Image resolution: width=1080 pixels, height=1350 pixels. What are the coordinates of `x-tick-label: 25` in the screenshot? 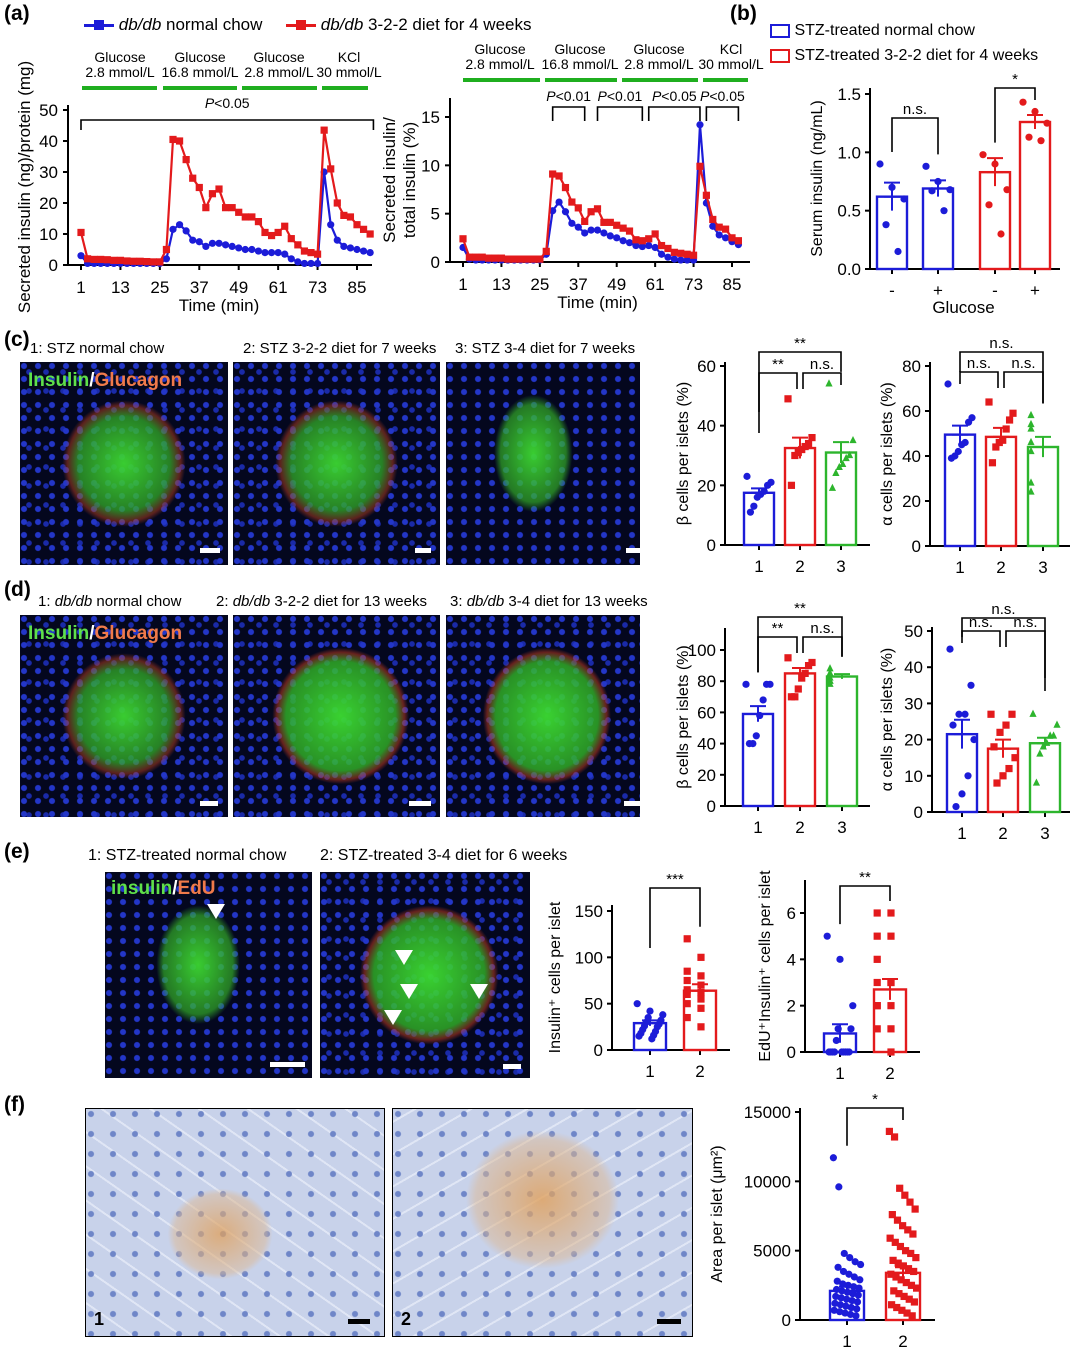 It's located at (159, 287).